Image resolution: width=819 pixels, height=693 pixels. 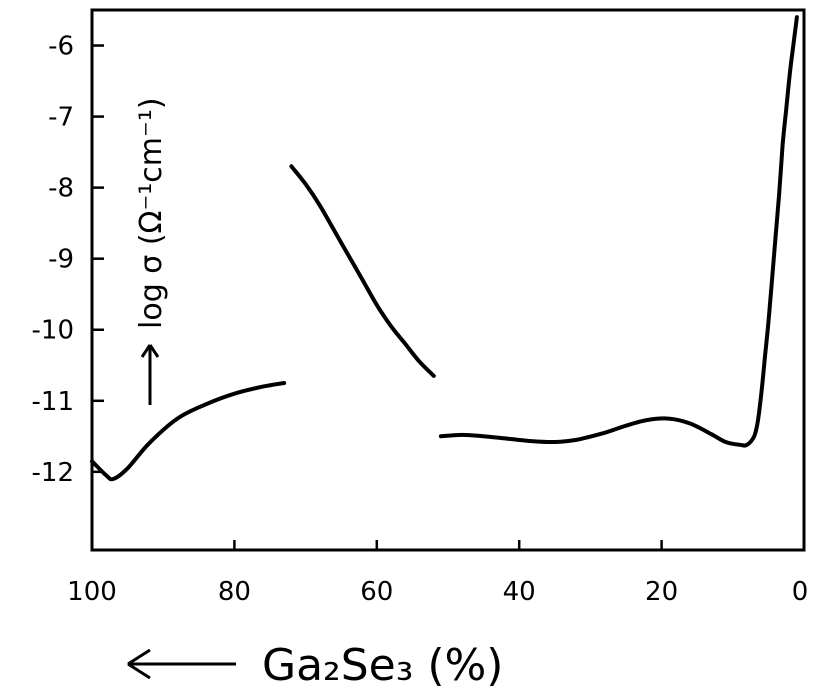 I want to click on y-axis-title: log σ (Ω⁻¹cm⁻¹), so click(x=151, y=213).